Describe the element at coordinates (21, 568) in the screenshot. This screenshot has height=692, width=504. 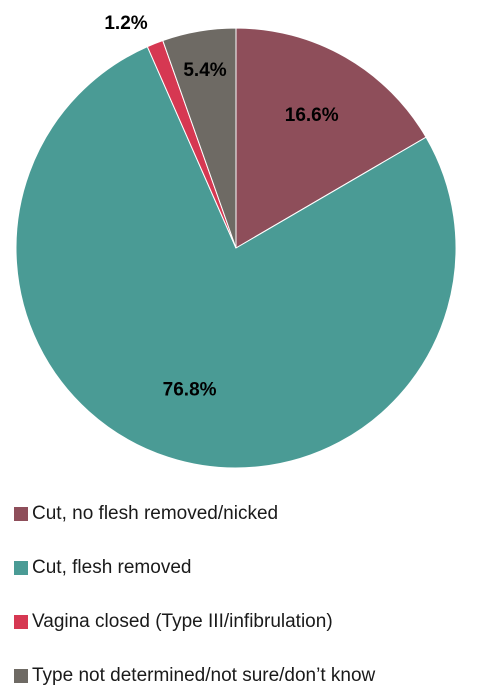
I see `legend-swatch-cut-flesh-removed` at that location.